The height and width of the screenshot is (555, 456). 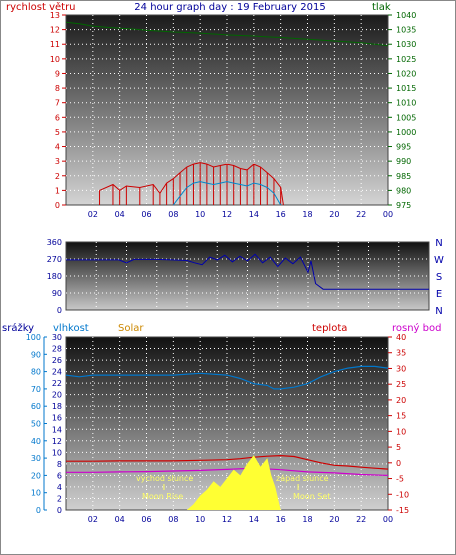 What do you see at coordinates (57, 441) in the screenshot?
I see `y-tick-solar: 12` at bounding box center [57, 441].